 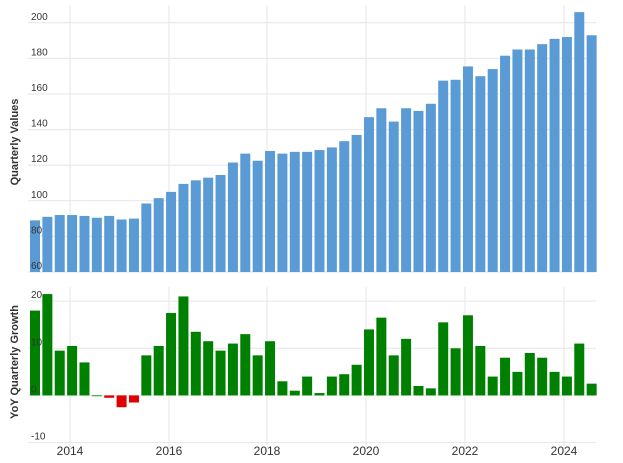 What do you see at coordinates (37, 295) in the screenshot?
I see `growth-y-tick-label: 20` at bounding box center [37, 295].